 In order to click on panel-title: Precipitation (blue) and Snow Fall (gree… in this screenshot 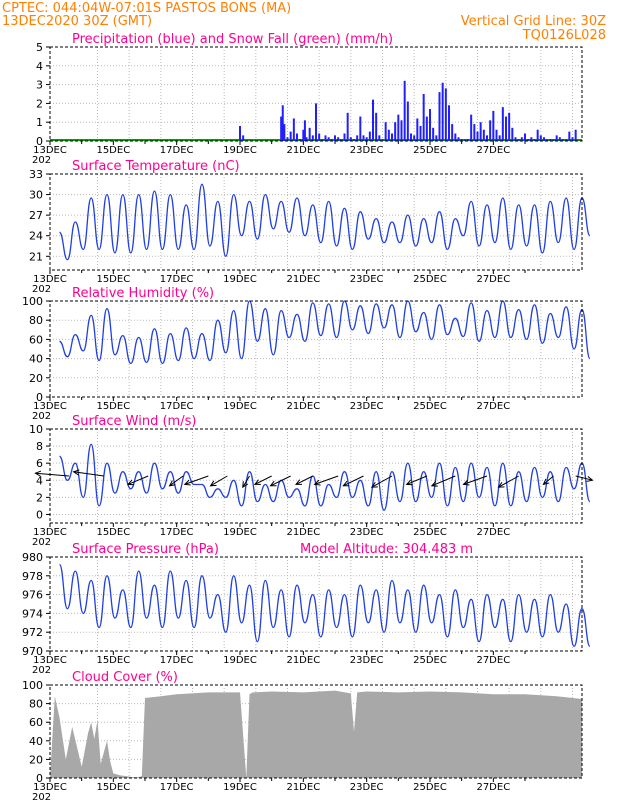, I will do `click(232, 39)`.